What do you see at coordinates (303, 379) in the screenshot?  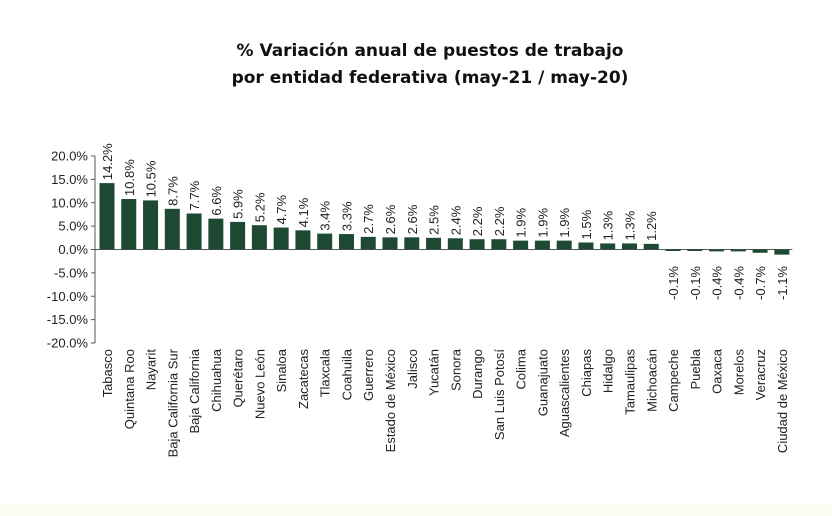 I see `category-label: Zacatecas` at bounding box center [303, 379].